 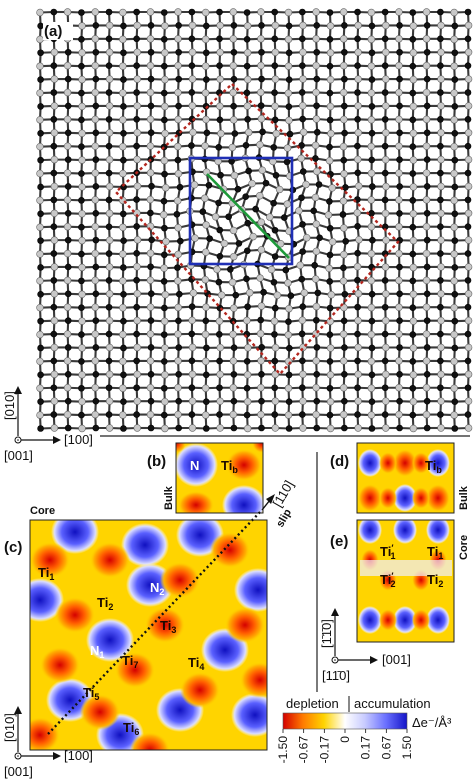 I want to click on colorbar-unit-label: Δe⁻/Å³, so click(x=432, y=722).